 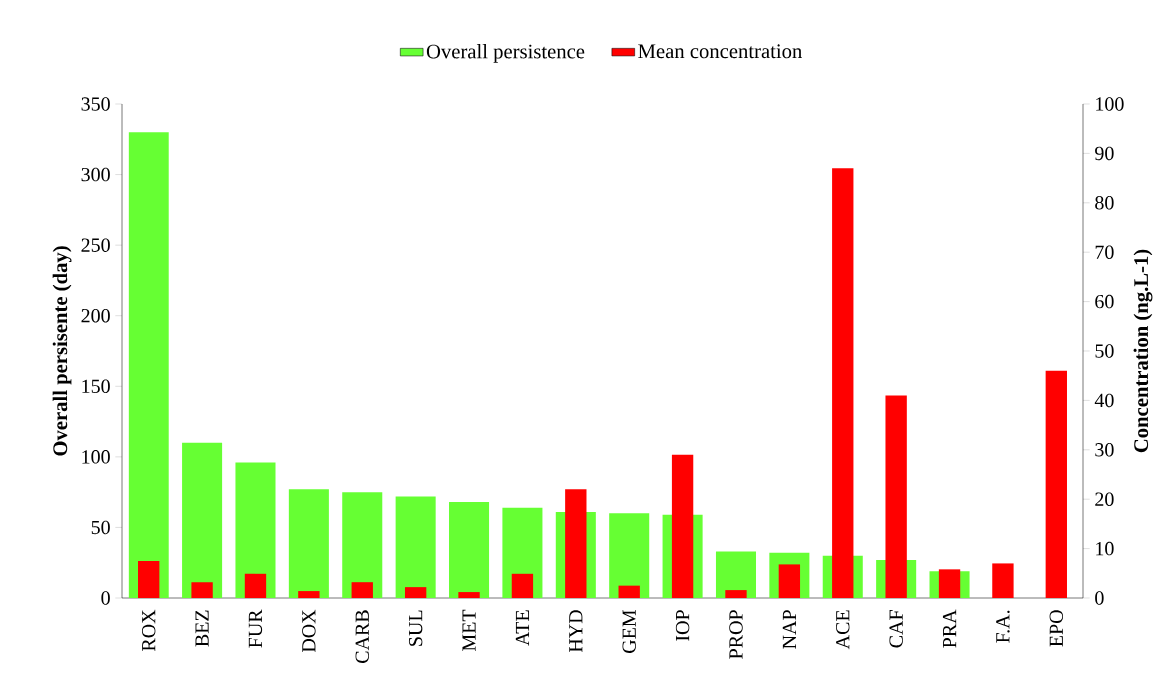 What do you see at coordinates (95, 315) in the screenshot?
I see `y-tick-label: 200` at bounding box center [95, 315].